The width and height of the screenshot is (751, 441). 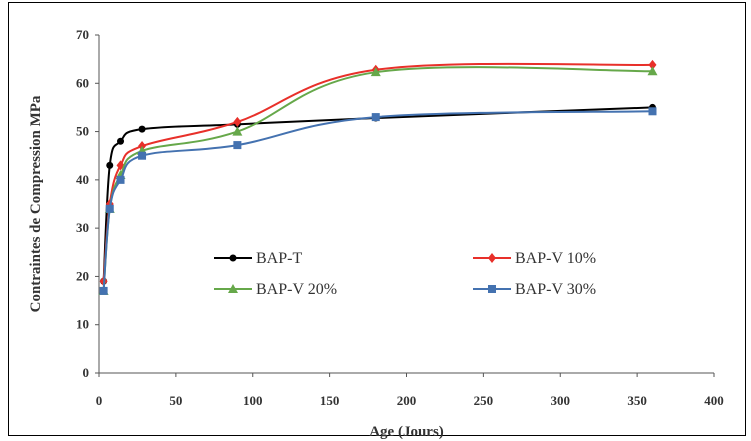 What do you see at coordinates (82, 34) in the screenshot?
I see `y-tick-label: 70` at bounding box center [82, 34].